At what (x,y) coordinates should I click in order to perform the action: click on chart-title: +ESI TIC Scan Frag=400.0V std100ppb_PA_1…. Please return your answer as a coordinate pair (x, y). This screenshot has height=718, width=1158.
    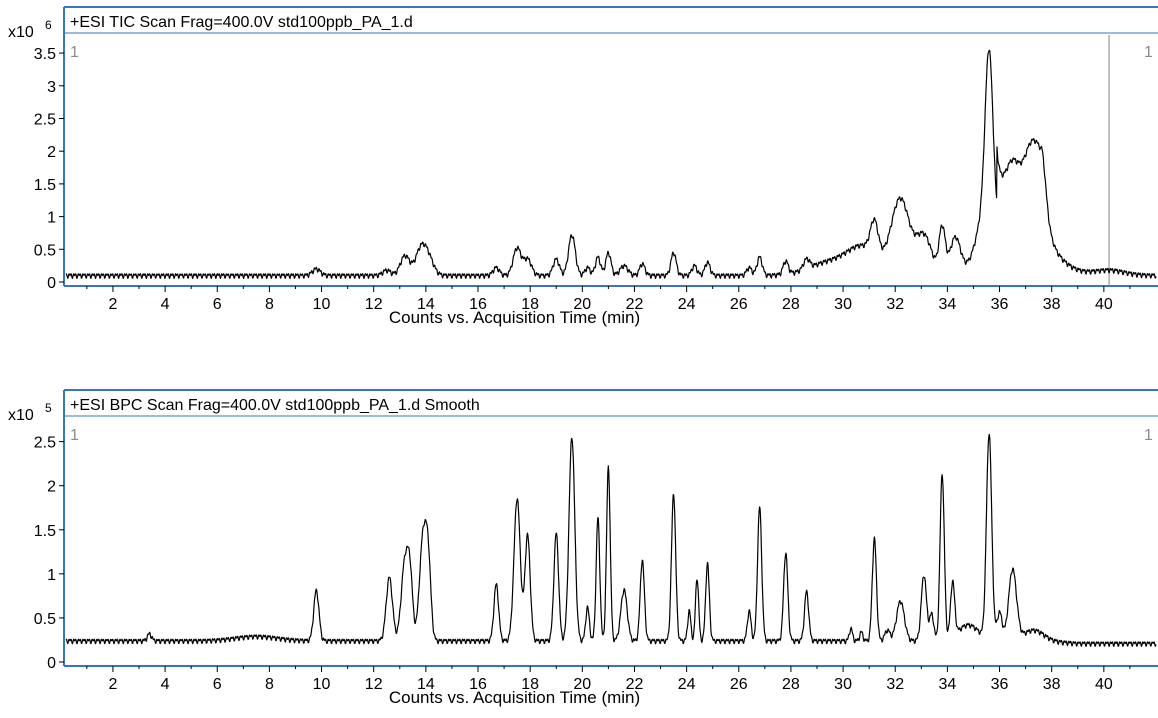
    Looking at the image, I should click on (241, 22).